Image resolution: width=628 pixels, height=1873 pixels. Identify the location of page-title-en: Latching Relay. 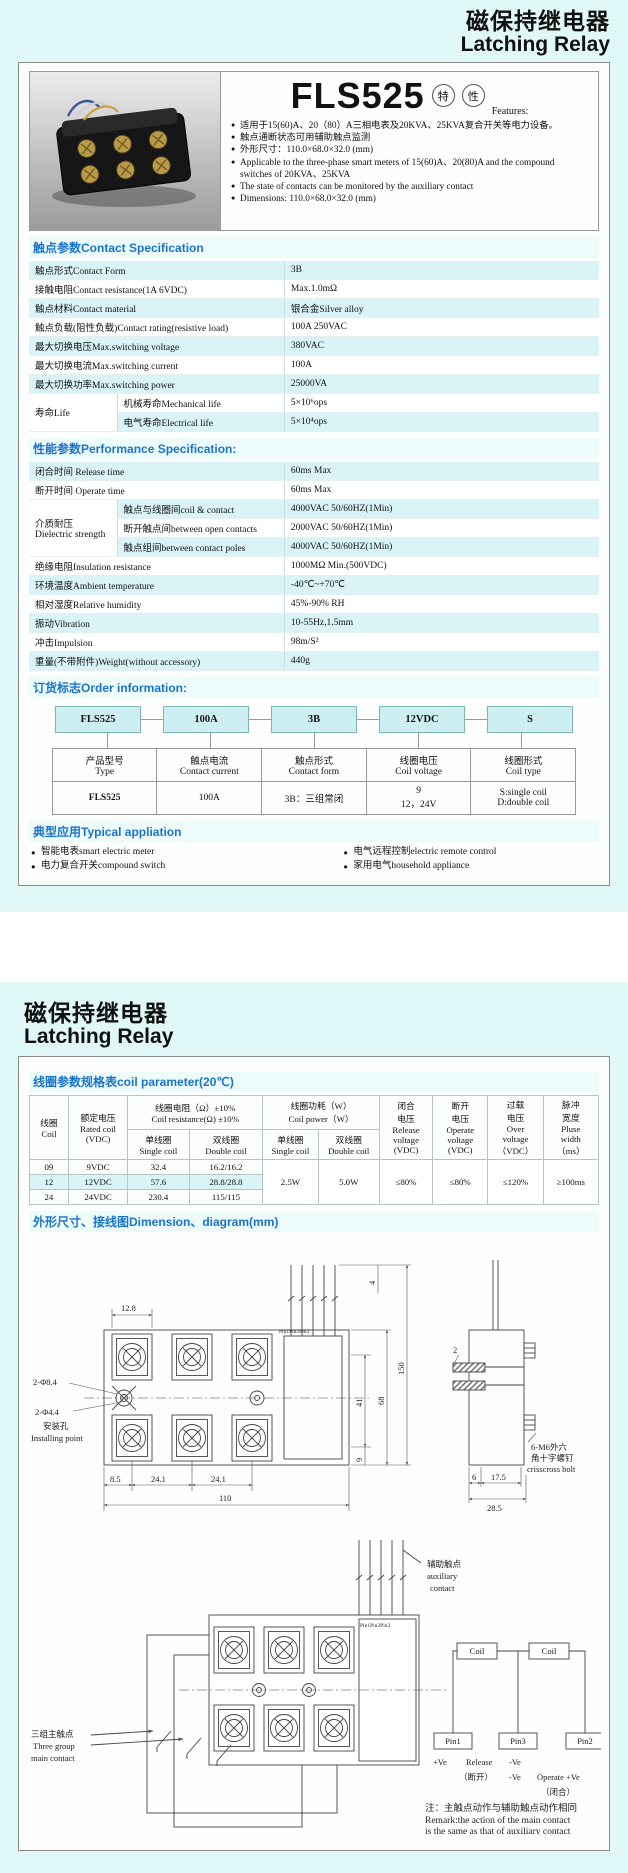
(99, 1037).